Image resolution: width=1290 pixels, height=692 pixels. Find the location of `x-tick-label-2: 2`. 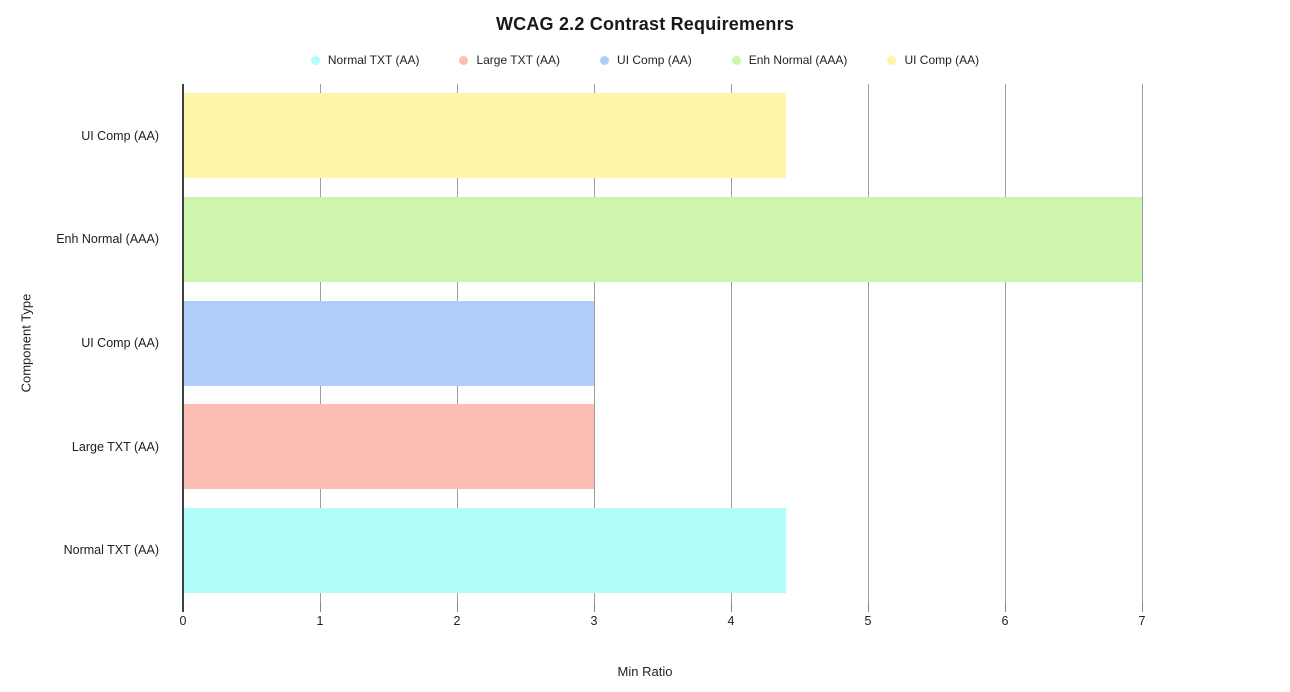

x-tick-label-2: 2 is located at coordinates (457, 621).